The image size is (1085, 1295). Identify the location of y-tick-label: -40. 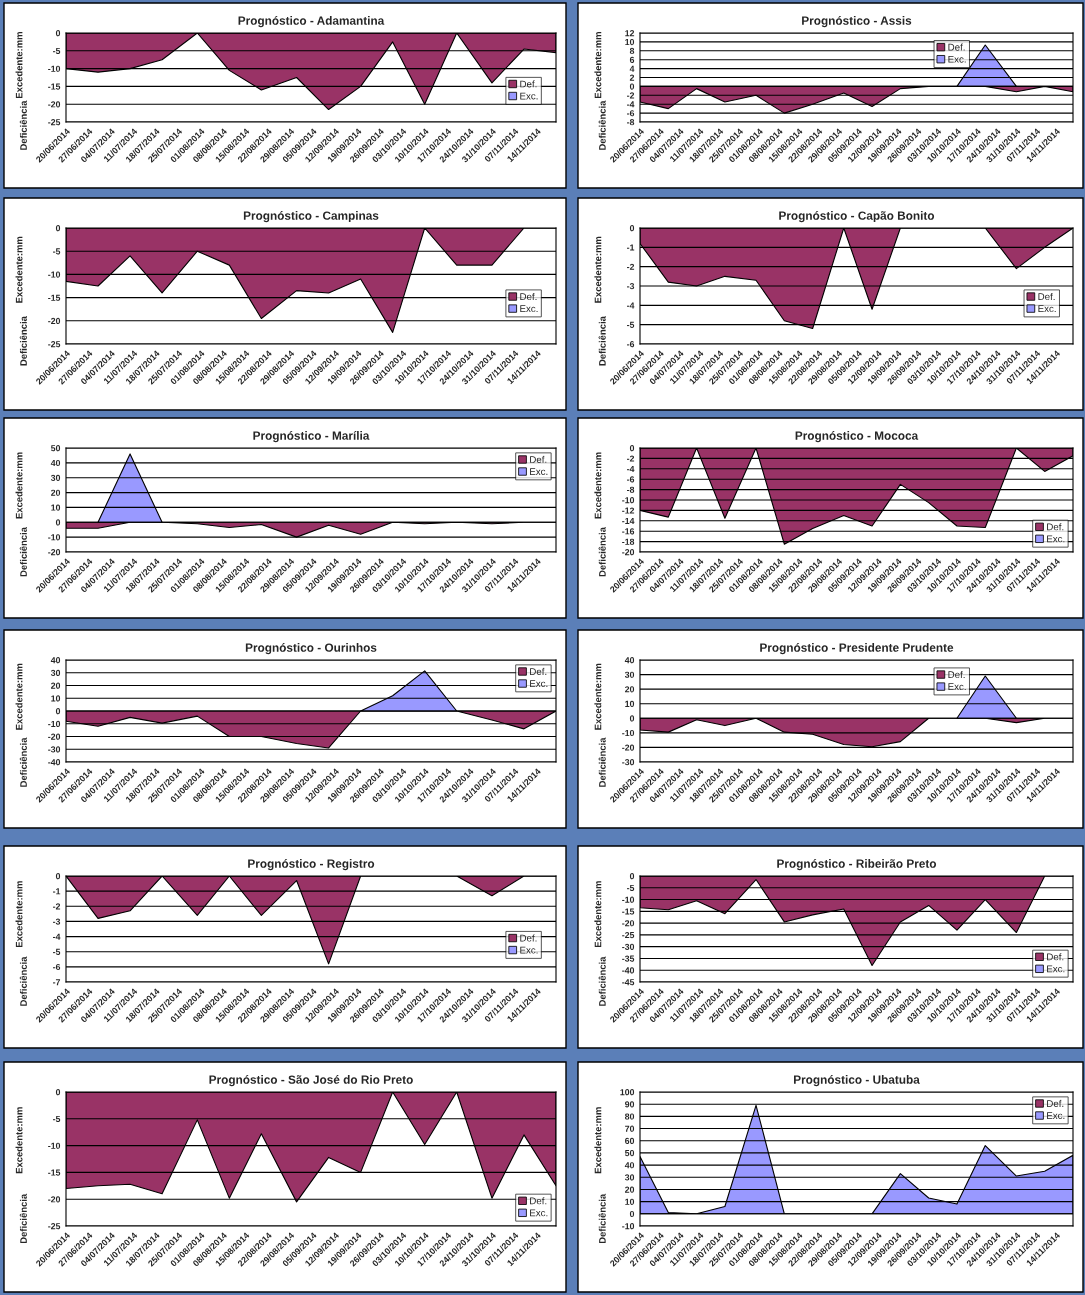
(628, 970).